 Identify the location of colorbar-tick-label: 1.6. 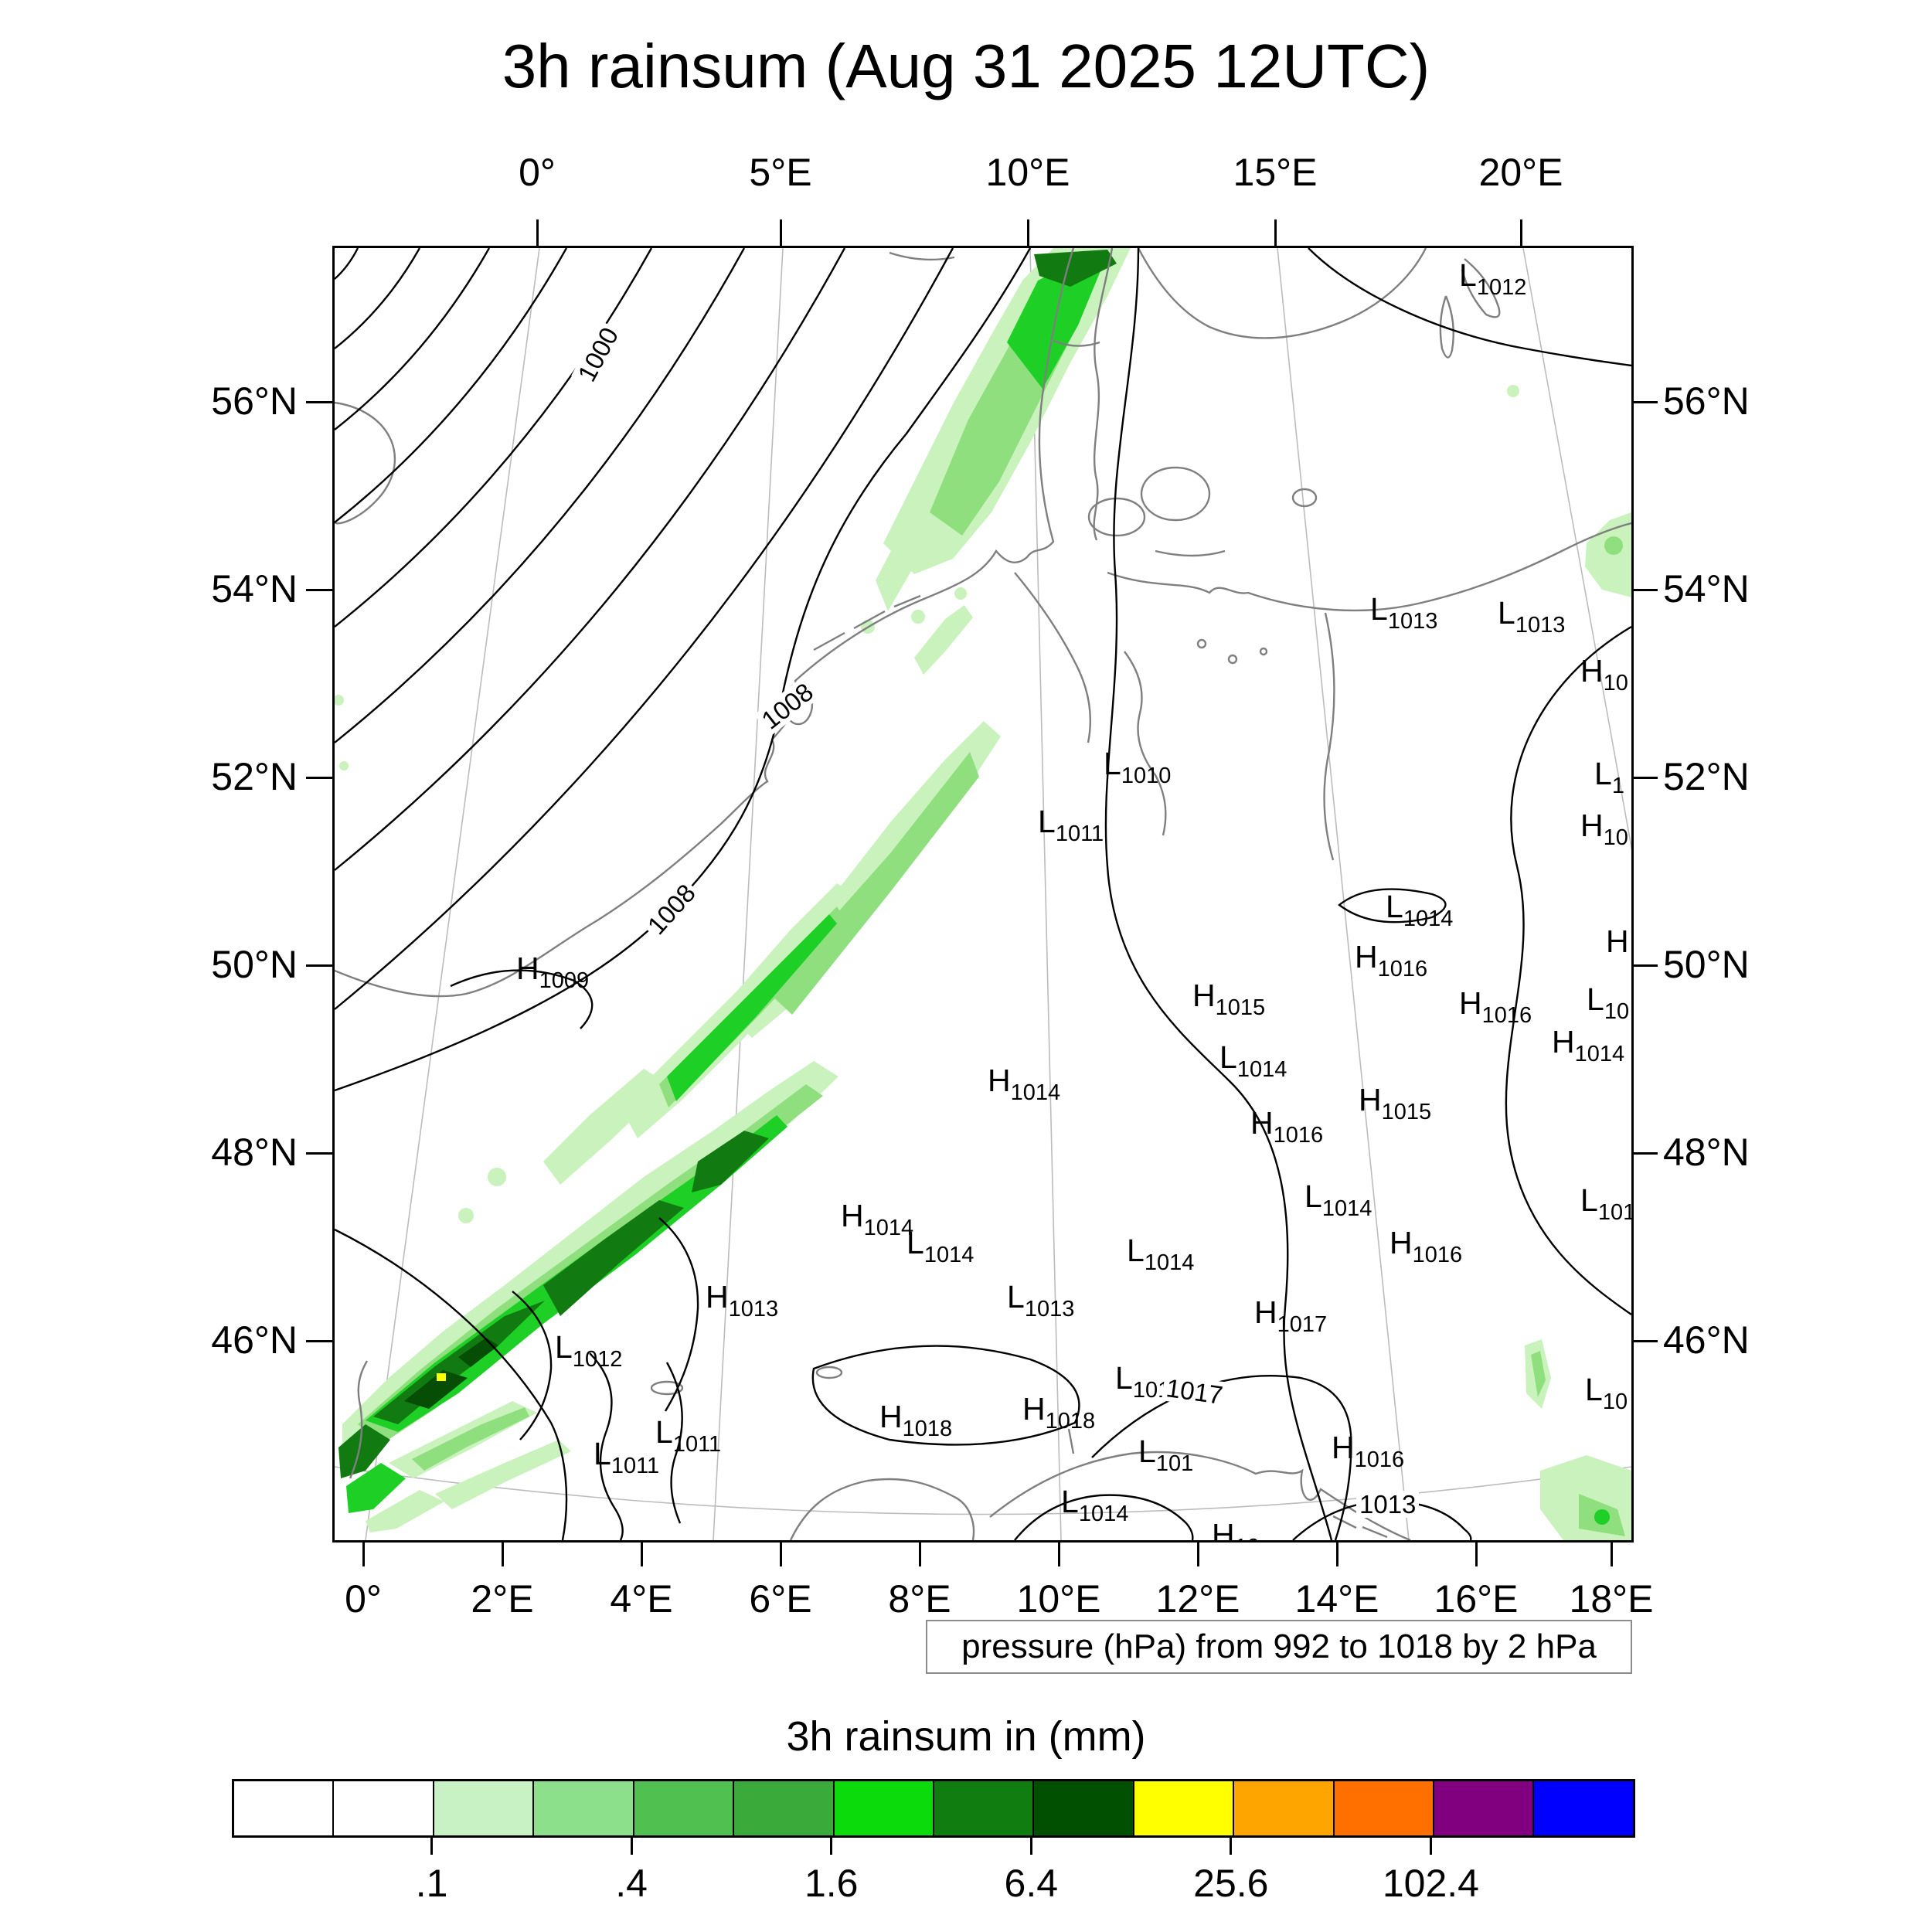
(832, 1884).